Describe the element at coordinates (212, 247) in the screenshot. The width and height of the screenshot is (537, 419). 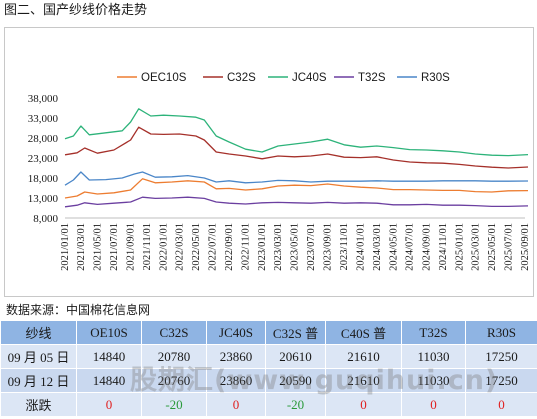
I see `x-tick-label: 2022/07/01` at that location.